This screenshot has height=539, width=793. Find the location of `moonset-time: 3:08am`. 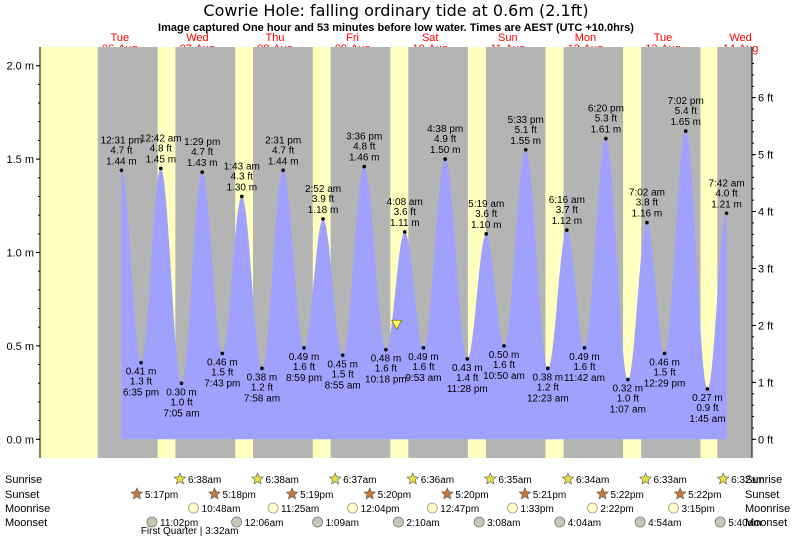

moonset-time: 3:08am is located at coordinates (503, 523).